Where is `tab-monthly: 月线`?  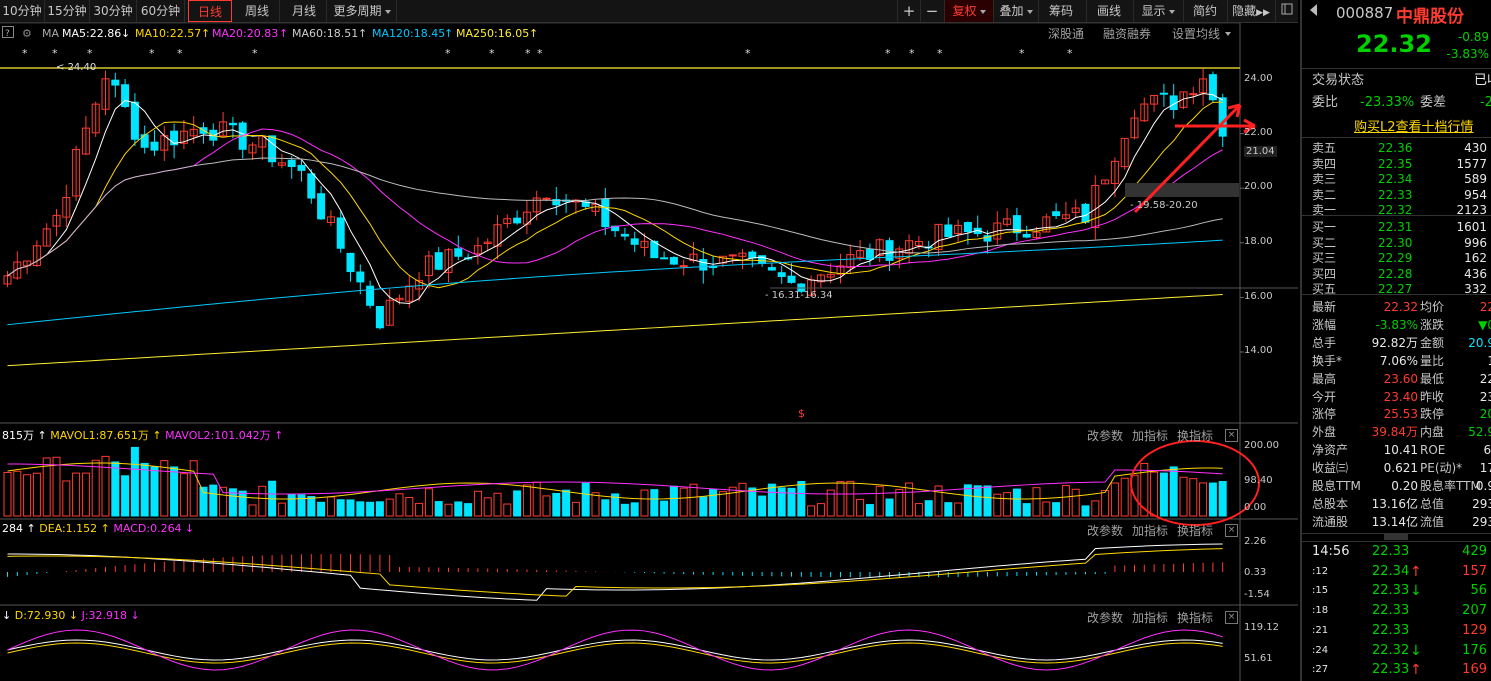 tab-monthly: 月线 is located at coordinates (304, 11).